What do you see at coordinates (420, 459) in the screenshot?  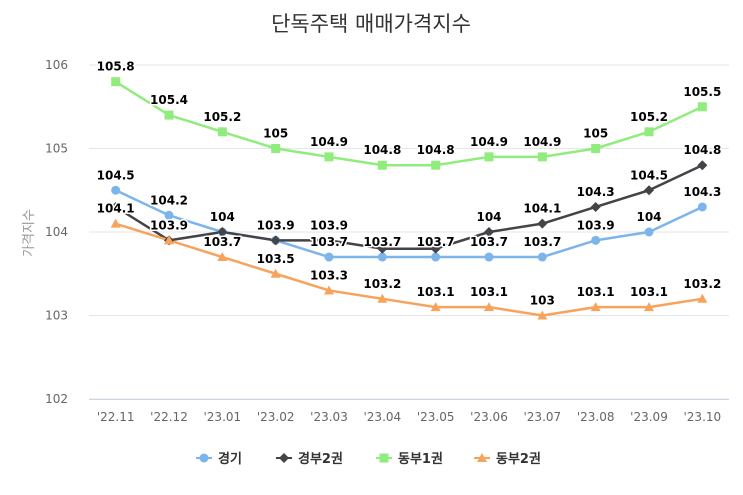 I see `legend-label: 동부1권` at bounding box center [420, 459].